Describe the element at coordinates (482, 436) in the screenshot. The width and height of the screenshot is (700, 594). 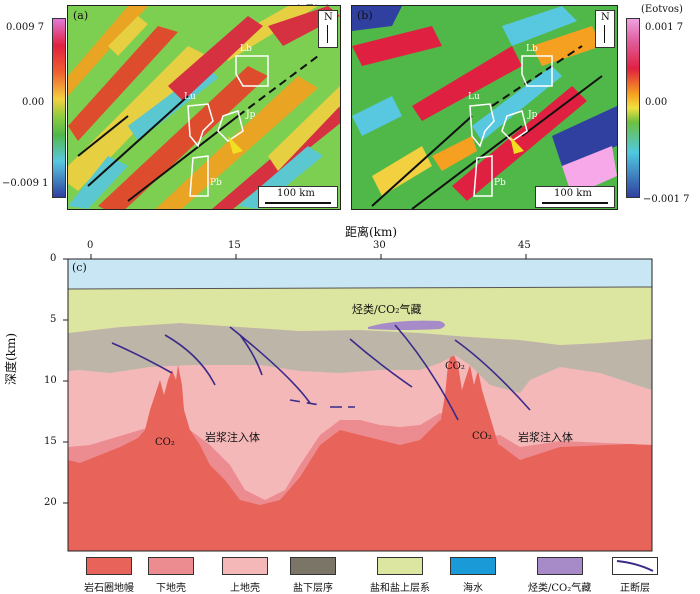
I see `annotation-co2-right-bottom: CO₂` at that location.